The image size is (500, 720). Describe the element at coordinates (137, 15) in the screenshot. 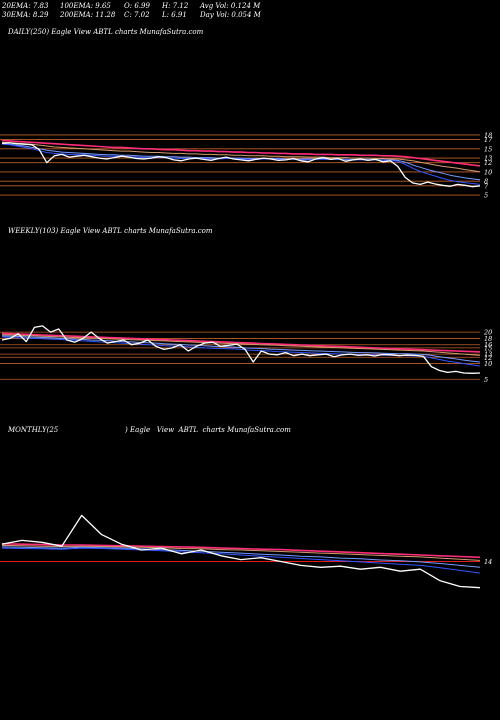

I see `close-value: C: 7.02` at that location.